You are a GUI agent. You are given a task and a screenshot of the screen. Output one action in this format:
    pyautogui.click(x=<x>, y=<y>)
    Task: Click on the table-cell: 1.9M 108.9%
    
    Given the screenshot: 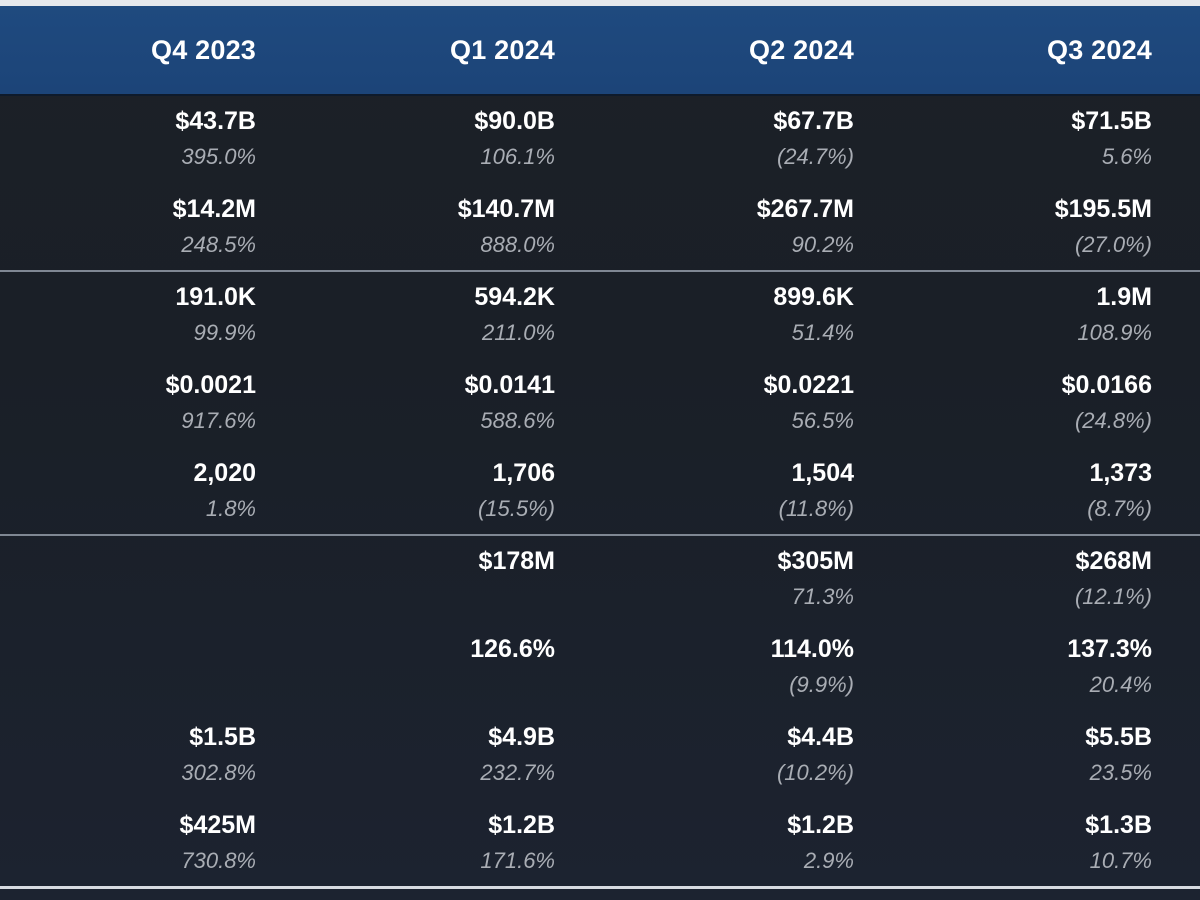 What is the action you would take?
    pyautogui.click(x=1026, y=315)
    